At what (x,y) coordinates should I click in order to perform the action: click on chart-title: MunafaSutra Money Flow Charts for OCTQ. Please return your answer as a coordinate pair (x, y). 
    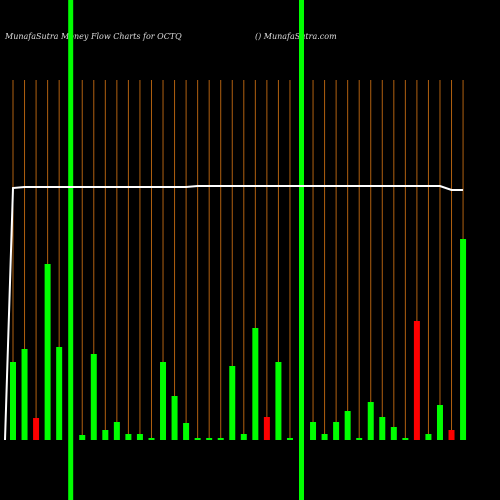
    Looking at the image, I should click on (93, 36).